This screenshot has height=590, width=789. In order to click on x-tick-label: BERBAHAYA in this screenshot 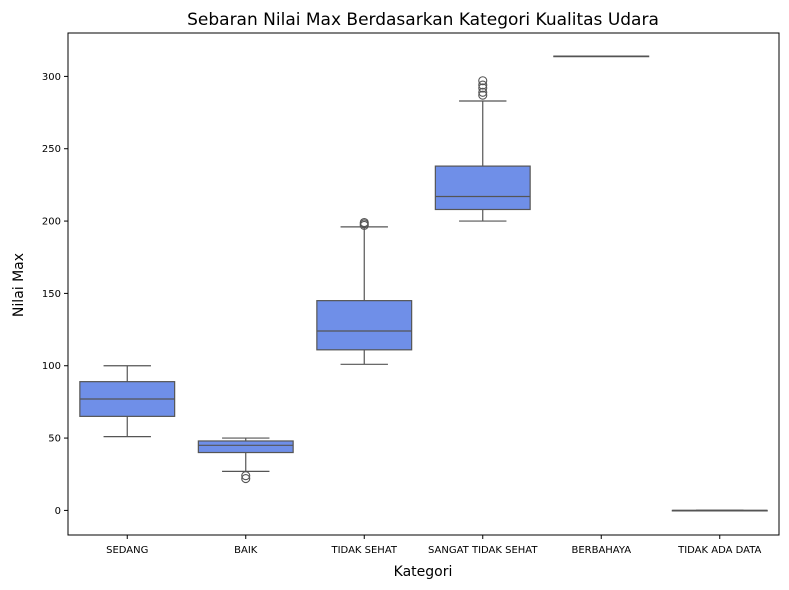, I will do `click(601, 550)`.